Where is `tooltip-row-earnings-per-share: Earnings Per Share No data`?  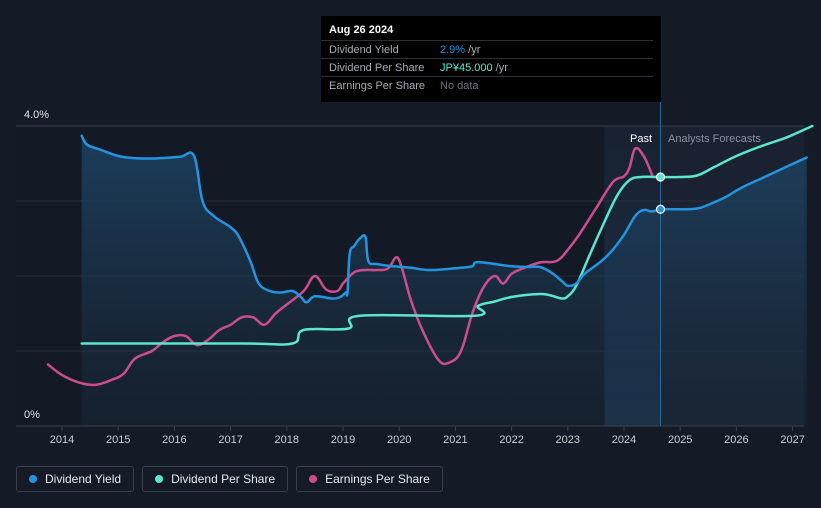 tooltip-row-earnings-per-share: Earnings Per Share No data is located at coordinates (487, 85).